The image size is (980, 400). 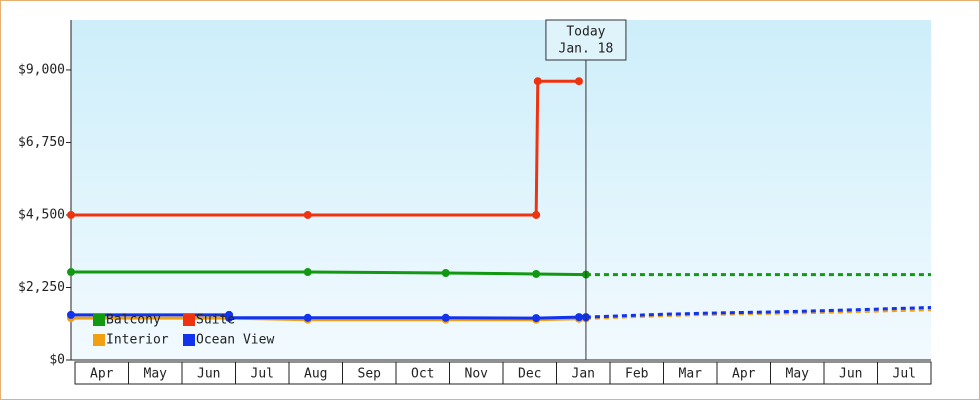 I want to click on x-tick-label: Feb, so click(x=637, y=374).